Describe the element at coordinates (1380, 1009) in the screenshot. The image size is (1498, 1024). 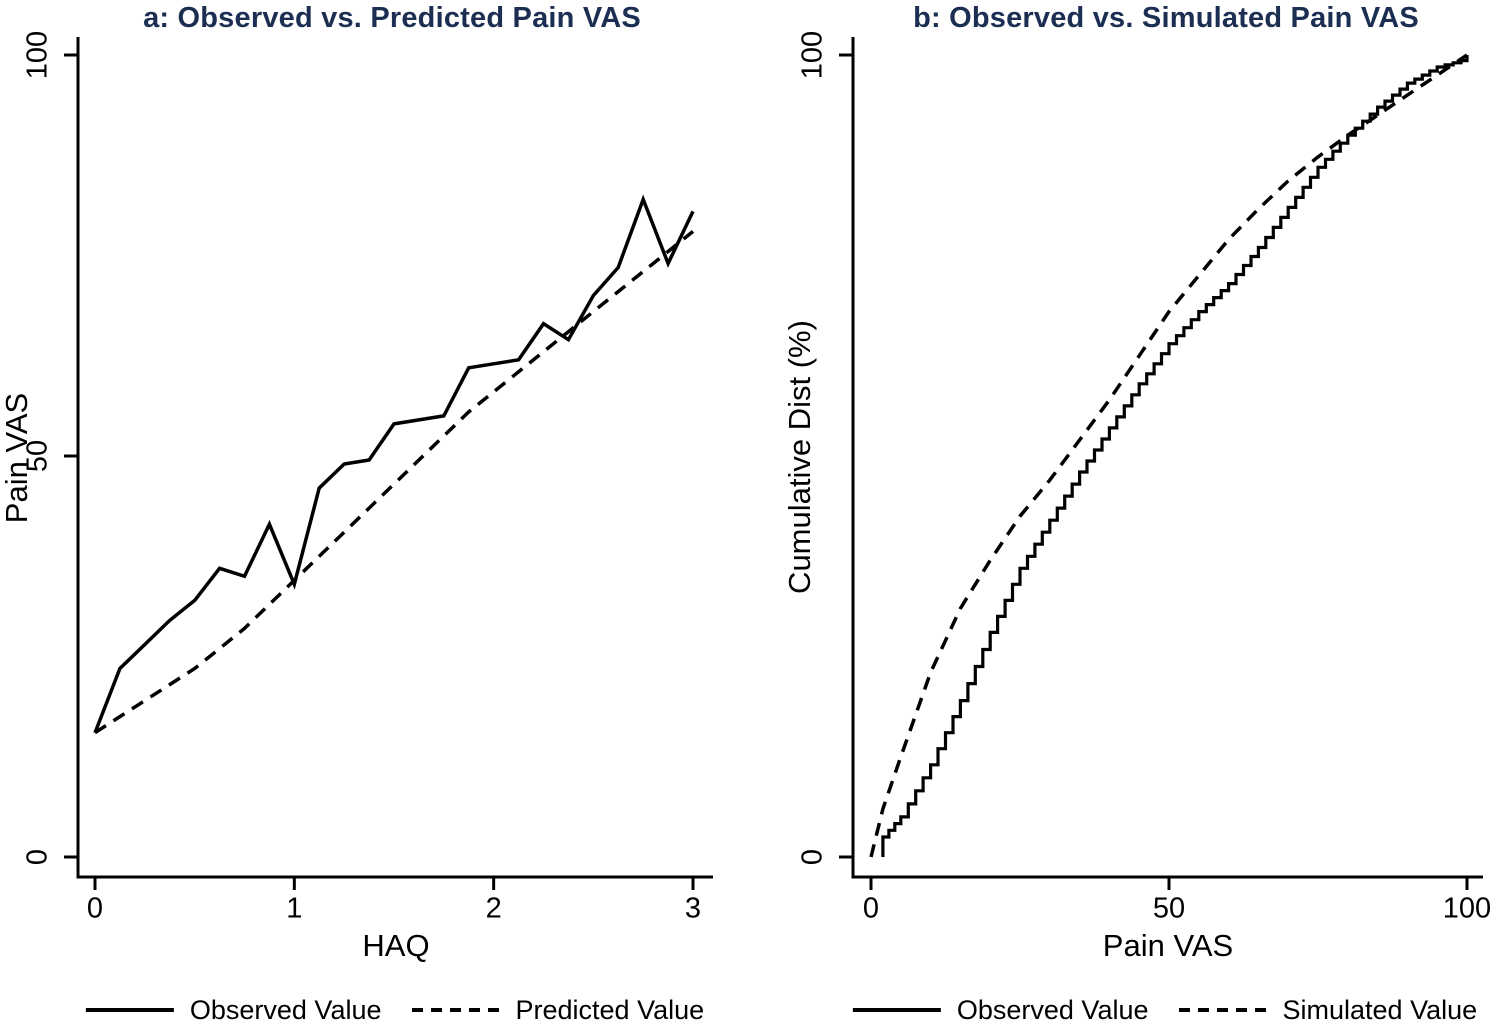
I see `legend-label-simulated: Simulated Value` at that location.